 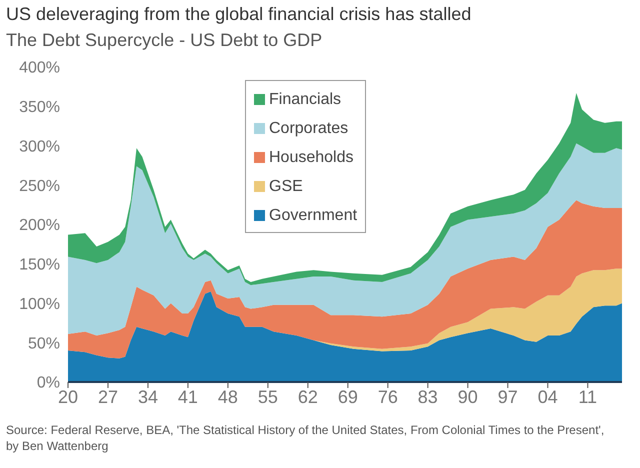 What do you see at coordinates (44, 343) in the screenshot?
I see `y-tick-label: 50%` at bounding box center [44, 343].